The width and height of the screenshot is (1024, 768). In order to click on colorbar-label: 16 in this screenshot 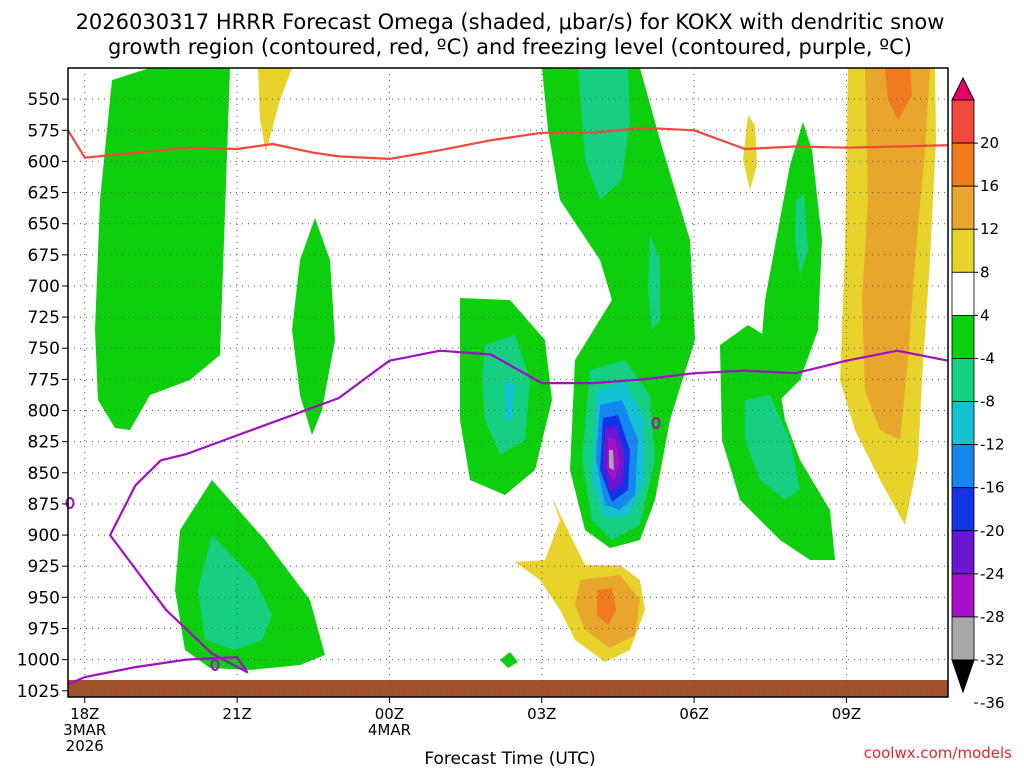, I will do `click(989, 186)`.